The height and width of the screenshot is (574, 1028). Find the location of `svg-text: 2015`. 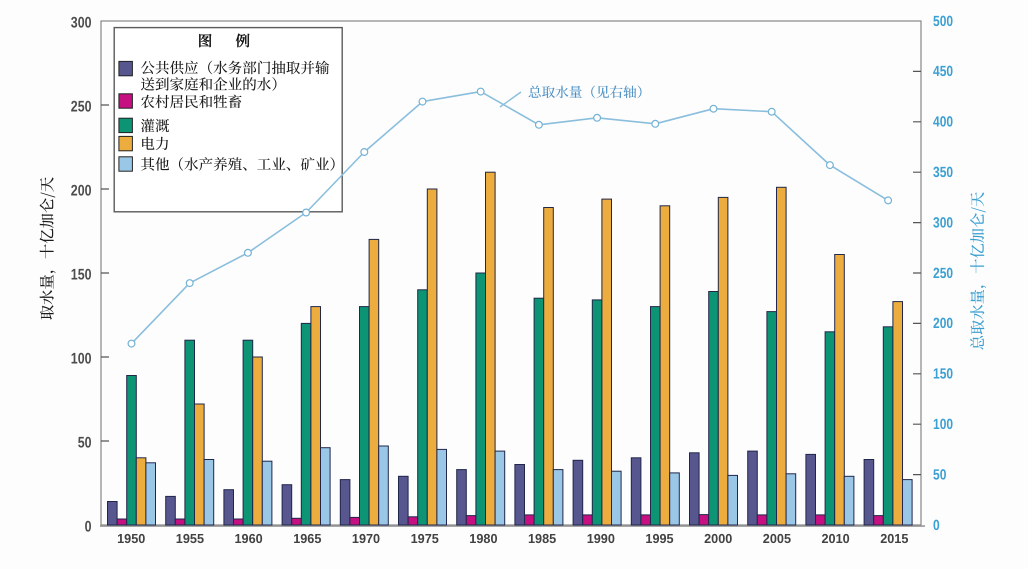

svg-text: 2015 is located at coordinates (894, 538).